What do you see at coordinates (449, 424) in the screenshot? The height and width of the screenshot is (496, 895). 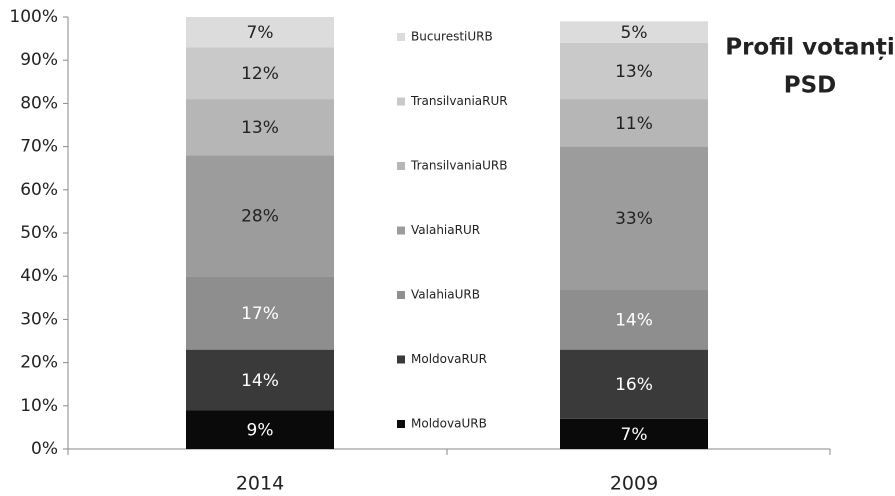 I see `legend-label: MoldovaURB` at bounding box center [449, 424].